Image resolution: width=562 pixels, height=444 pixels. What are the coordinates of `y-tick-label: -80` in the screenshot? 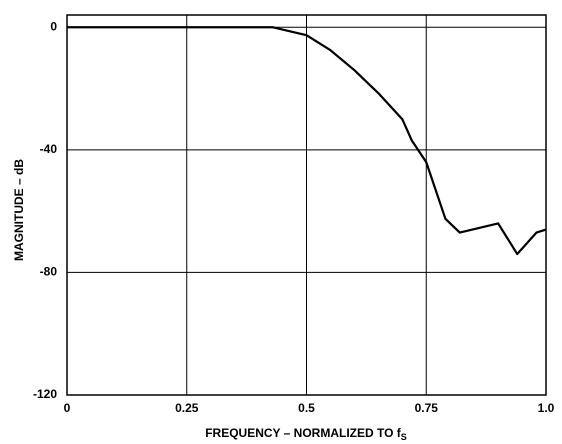 It's located at (49, 272).